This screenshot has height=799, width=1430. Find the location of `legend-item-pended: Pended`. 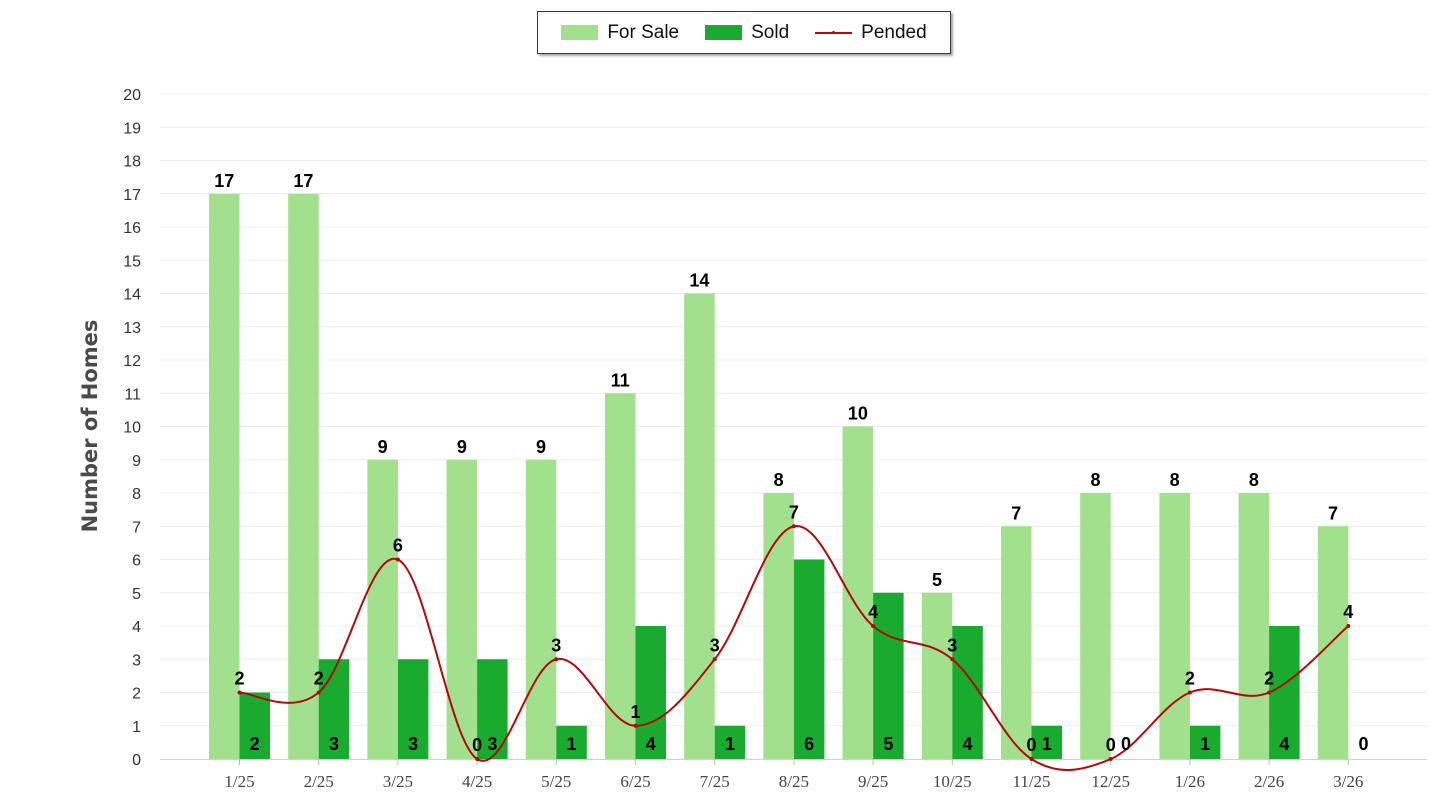

legend-item-pended: Pended is located at coordinates (871, 33).